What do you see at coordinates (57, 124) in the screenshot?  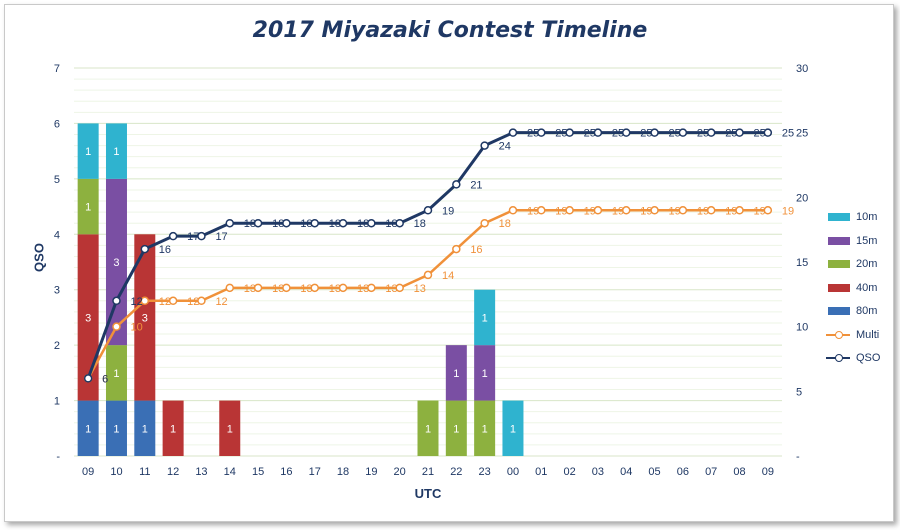 I see `y-tick-label: 6` at bounding box center [57, 124].